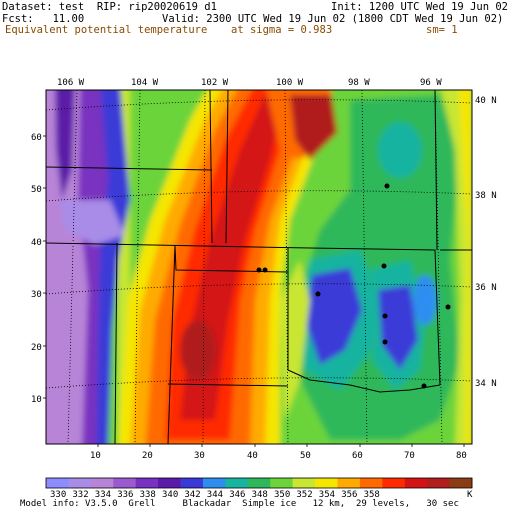 This screenshot has height=512, width=512. What do you see at coordinates (36, 138) in the screenshot?
I see `y-tick-label: 60` at bounding box center [36, 138].